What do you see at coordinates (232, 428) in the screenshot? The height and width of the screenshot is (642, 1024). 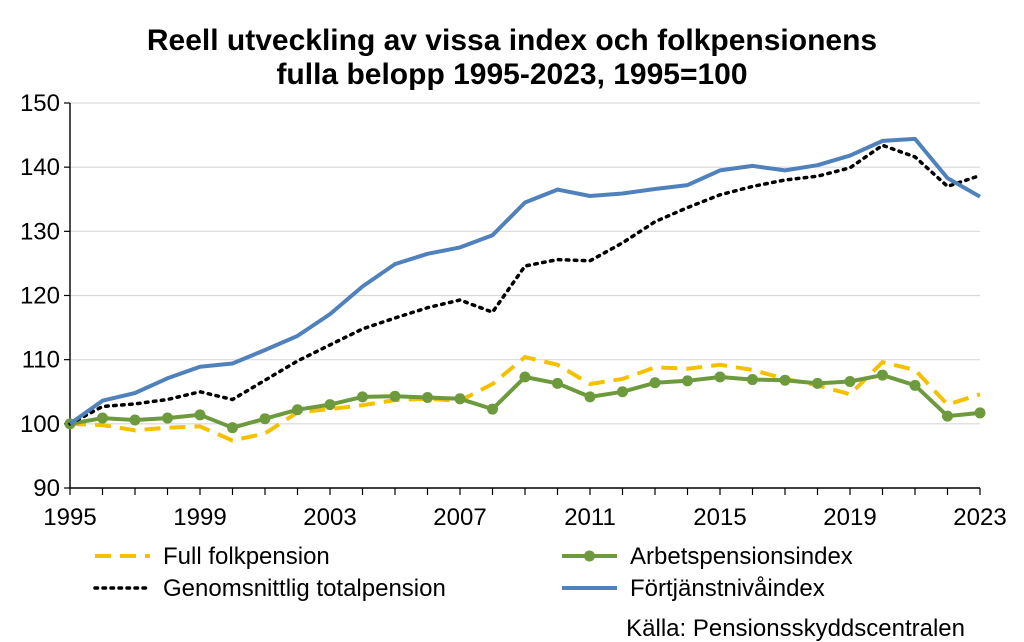 I see `data-point-arbetspensionsindex-2000` at bounding box center [232, 428].